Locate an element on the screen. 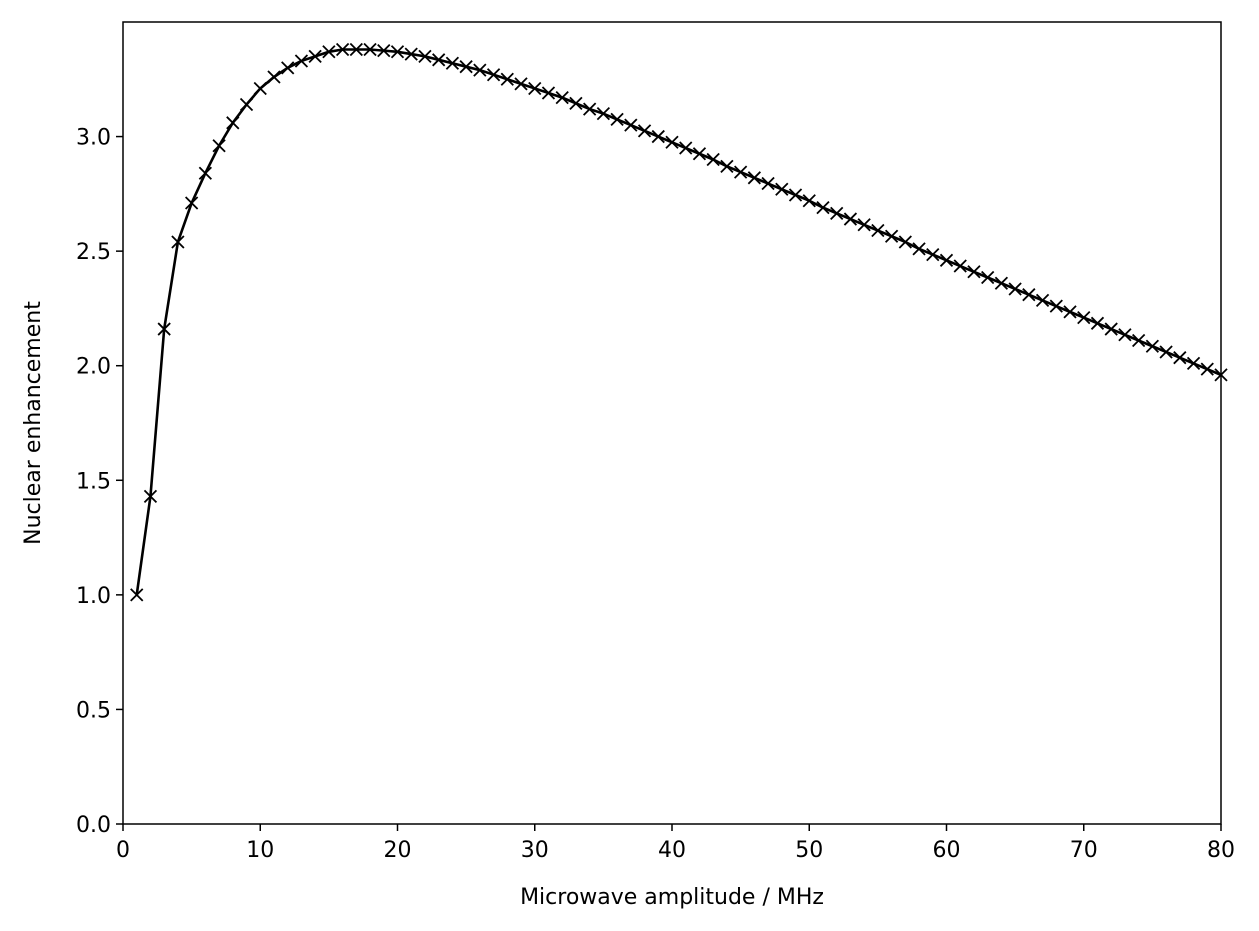 This screenshot has width=1259, height=931. y-tick-label: 2.0 is located at coordinates (93, 367).